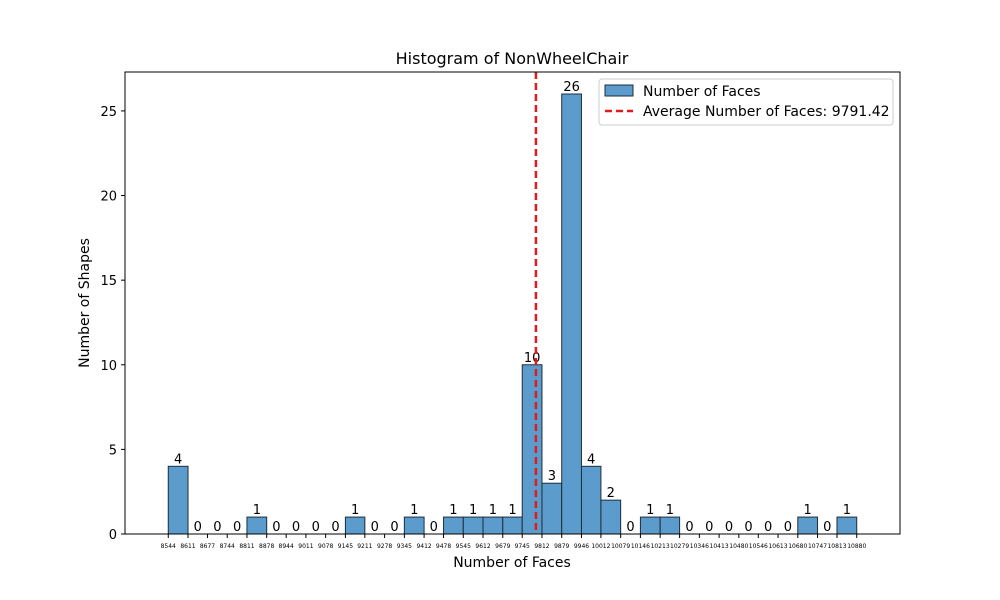  I want to click on bar-count-label: 2, so click(611, 493).